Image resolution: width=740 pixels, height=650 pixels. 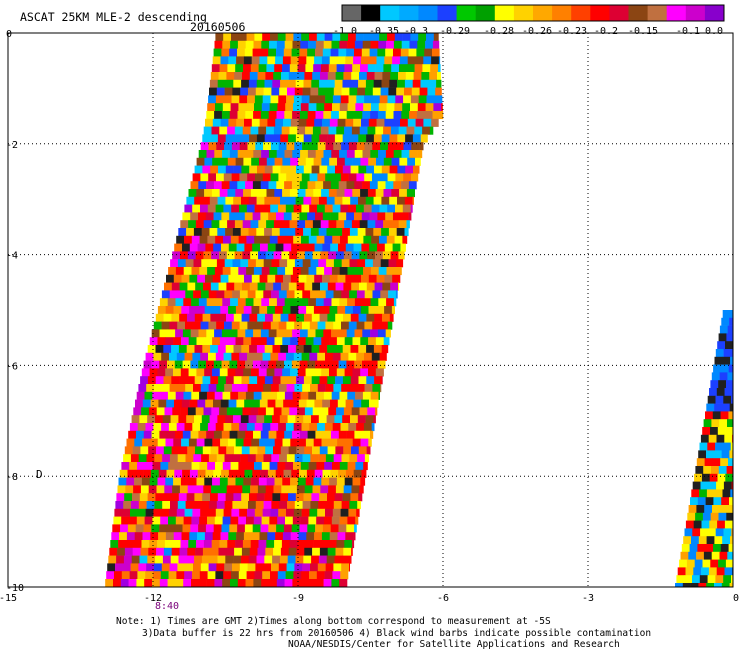 What do you see at coordinates (455, 31) in the screenshot?
I see `colorbar-label: -0.29` at bounding box center [455, 31].